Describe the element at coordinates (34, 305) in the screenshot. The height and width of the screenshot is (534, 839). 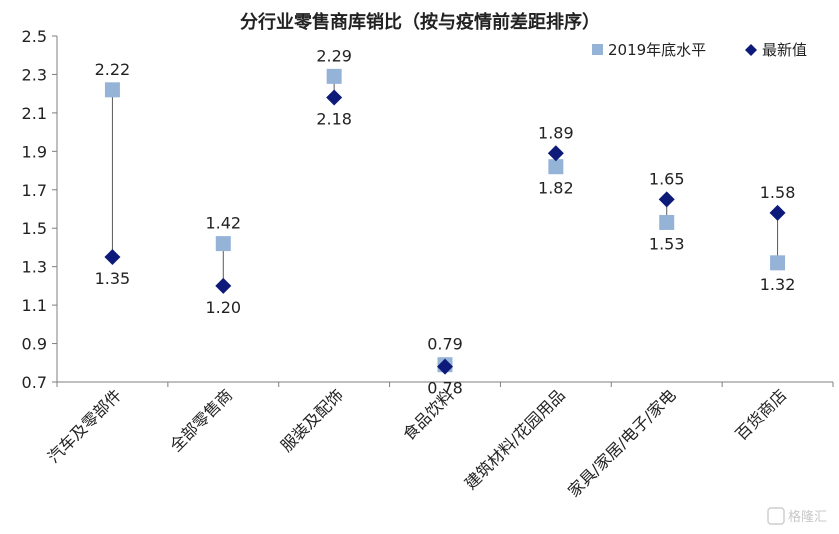
I see `y-tick-label: 1.1` at that location.